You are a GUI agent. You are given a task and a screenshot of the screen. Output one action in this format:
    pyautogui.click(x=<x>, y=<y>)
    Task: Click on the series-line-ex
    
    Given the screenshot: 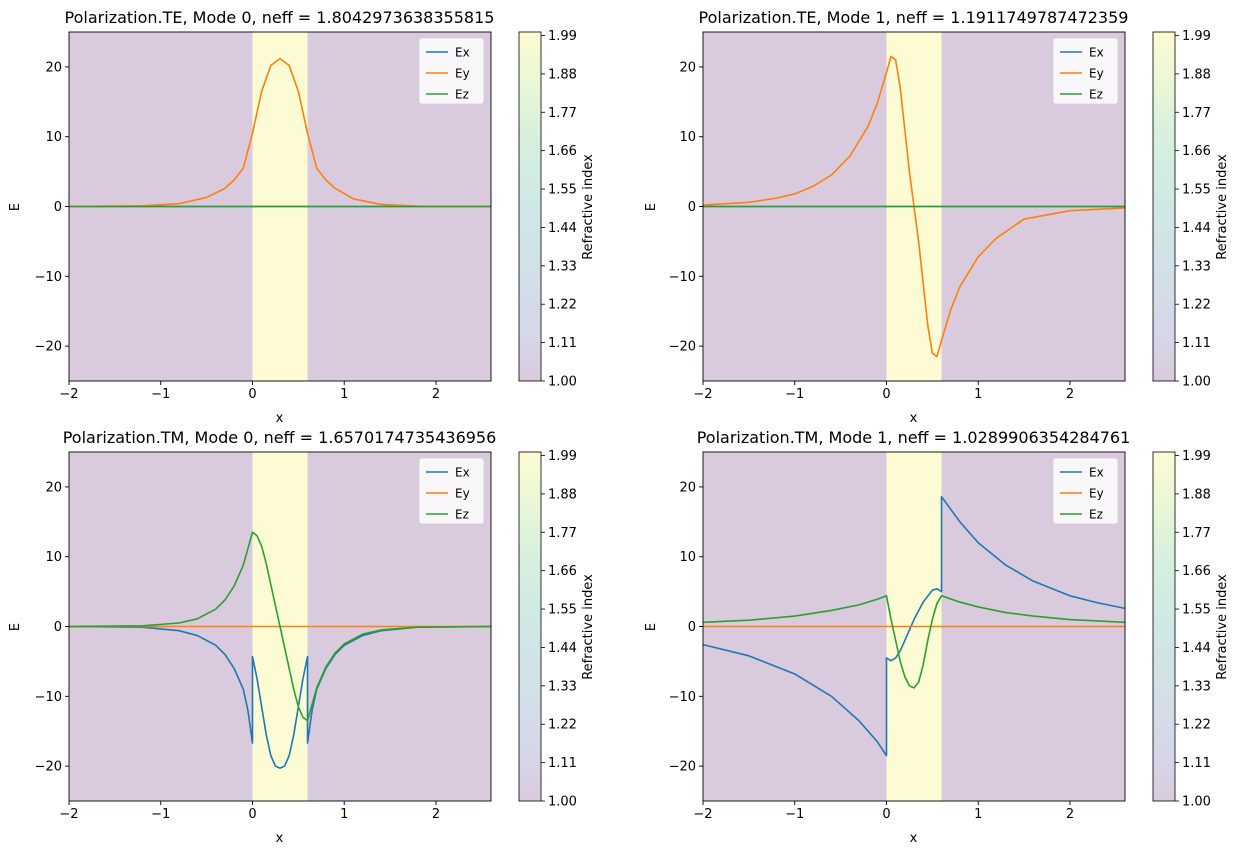 What is the action you would take?
    pyautogui.click(x=914, y=626)
    